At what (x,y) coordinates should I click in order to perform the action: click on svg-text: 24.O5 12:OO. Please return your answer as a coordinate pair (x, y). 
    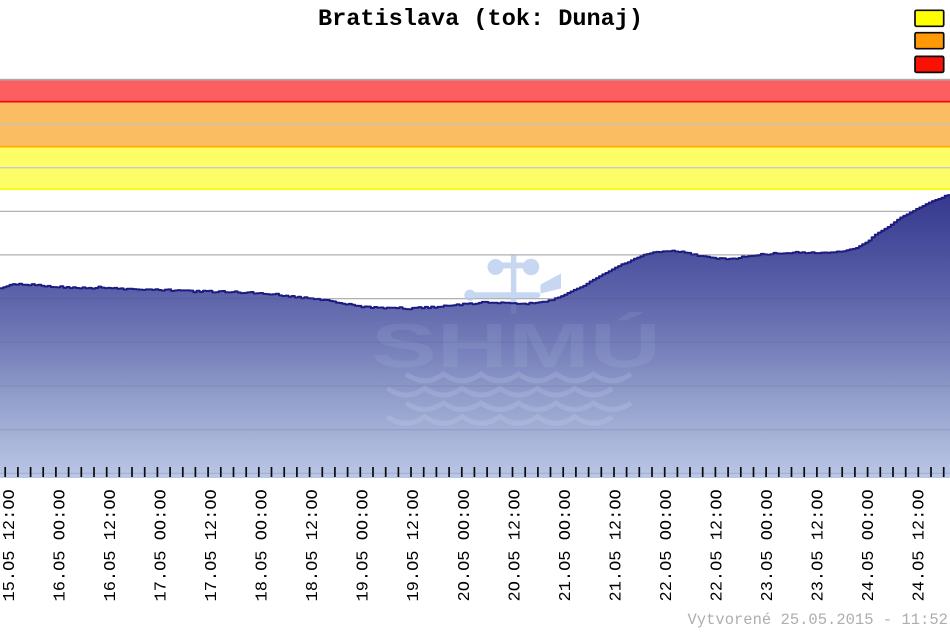
    Looking at the image, I should click on (920, 545).